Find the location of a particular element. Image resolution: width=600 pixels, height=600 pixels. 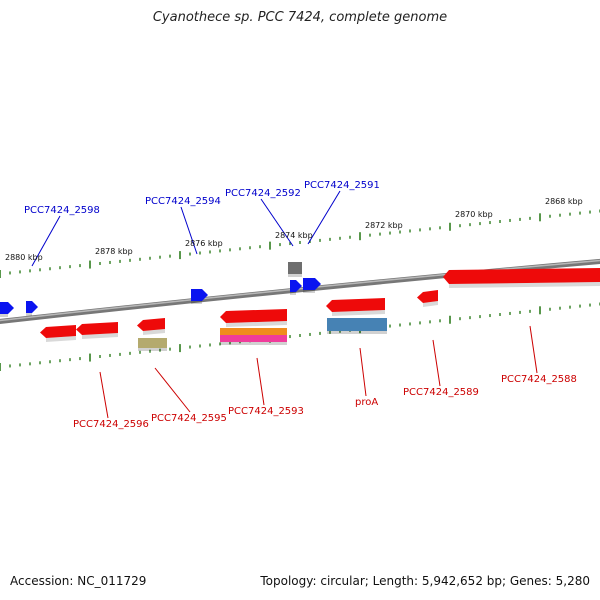

feature-rna-grey is located at coordinates (295, 269).